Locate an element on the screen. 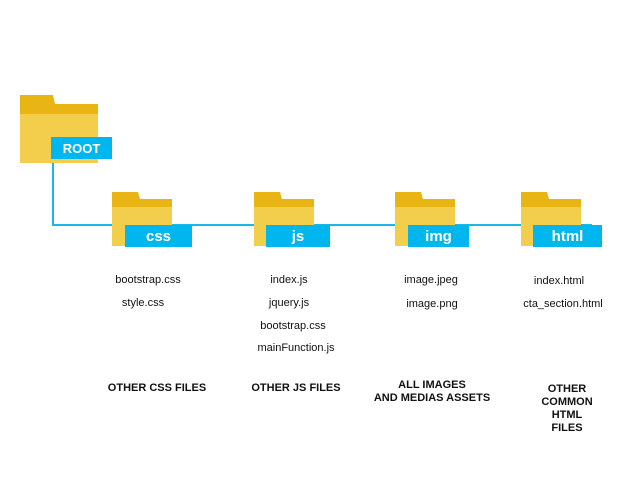  root-folder: ROOT is located at coordinates (66, 130).